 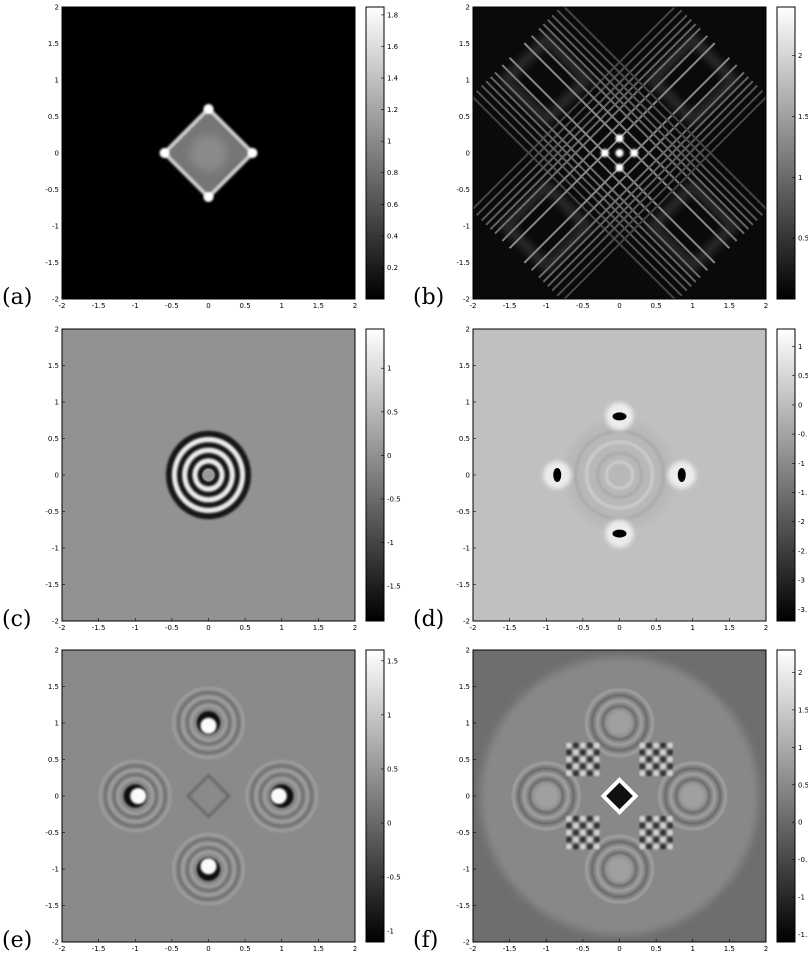 I want to click on source-bright, so click(x=138, y=796).